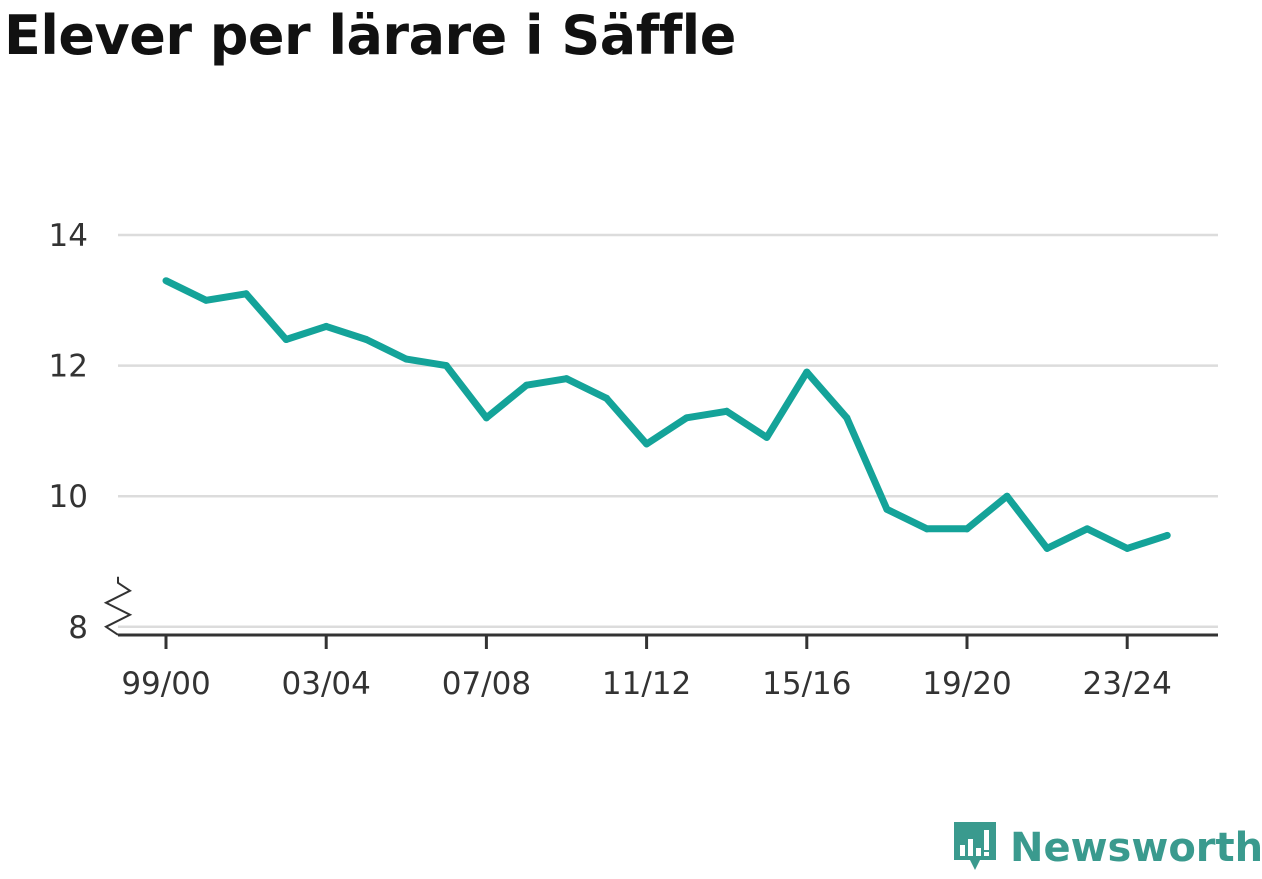  Describe the element at coordinates (1127, 684) in the screenshot. I see `x-tick-label: 23/24` at that location.